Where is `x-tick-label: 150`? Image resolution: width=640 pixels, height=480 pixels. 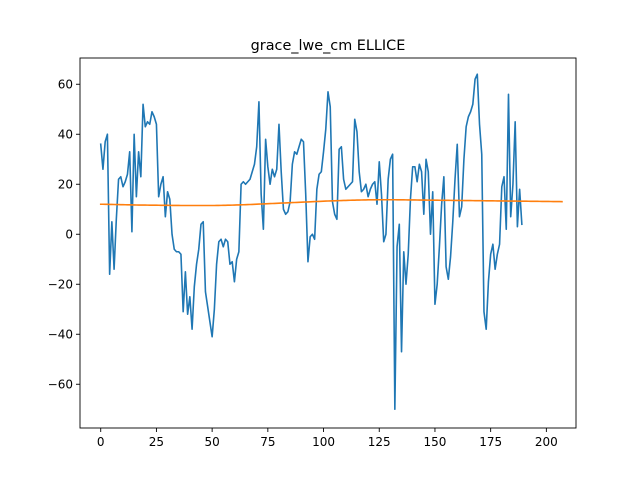
x-tick-label: 150 is located at coordinates (435, 442).